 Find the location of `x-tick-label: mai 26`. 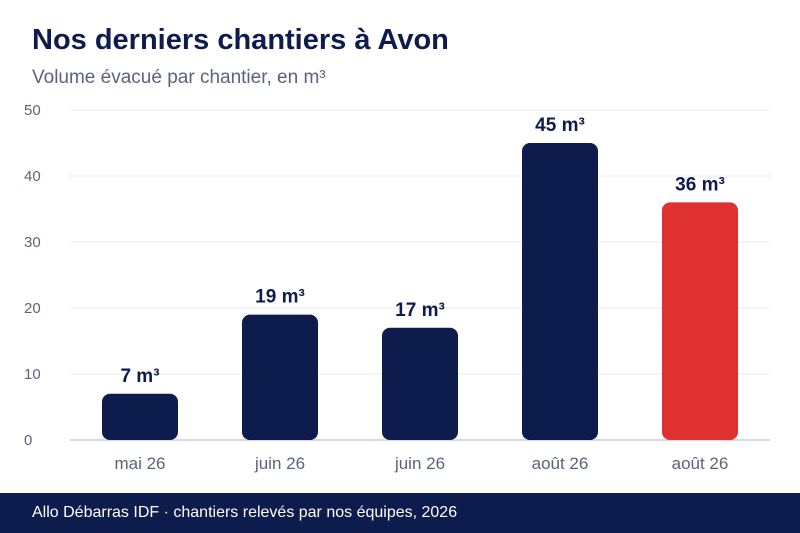

x-tick-label: mai 26 is located at coordinates (139, 463).